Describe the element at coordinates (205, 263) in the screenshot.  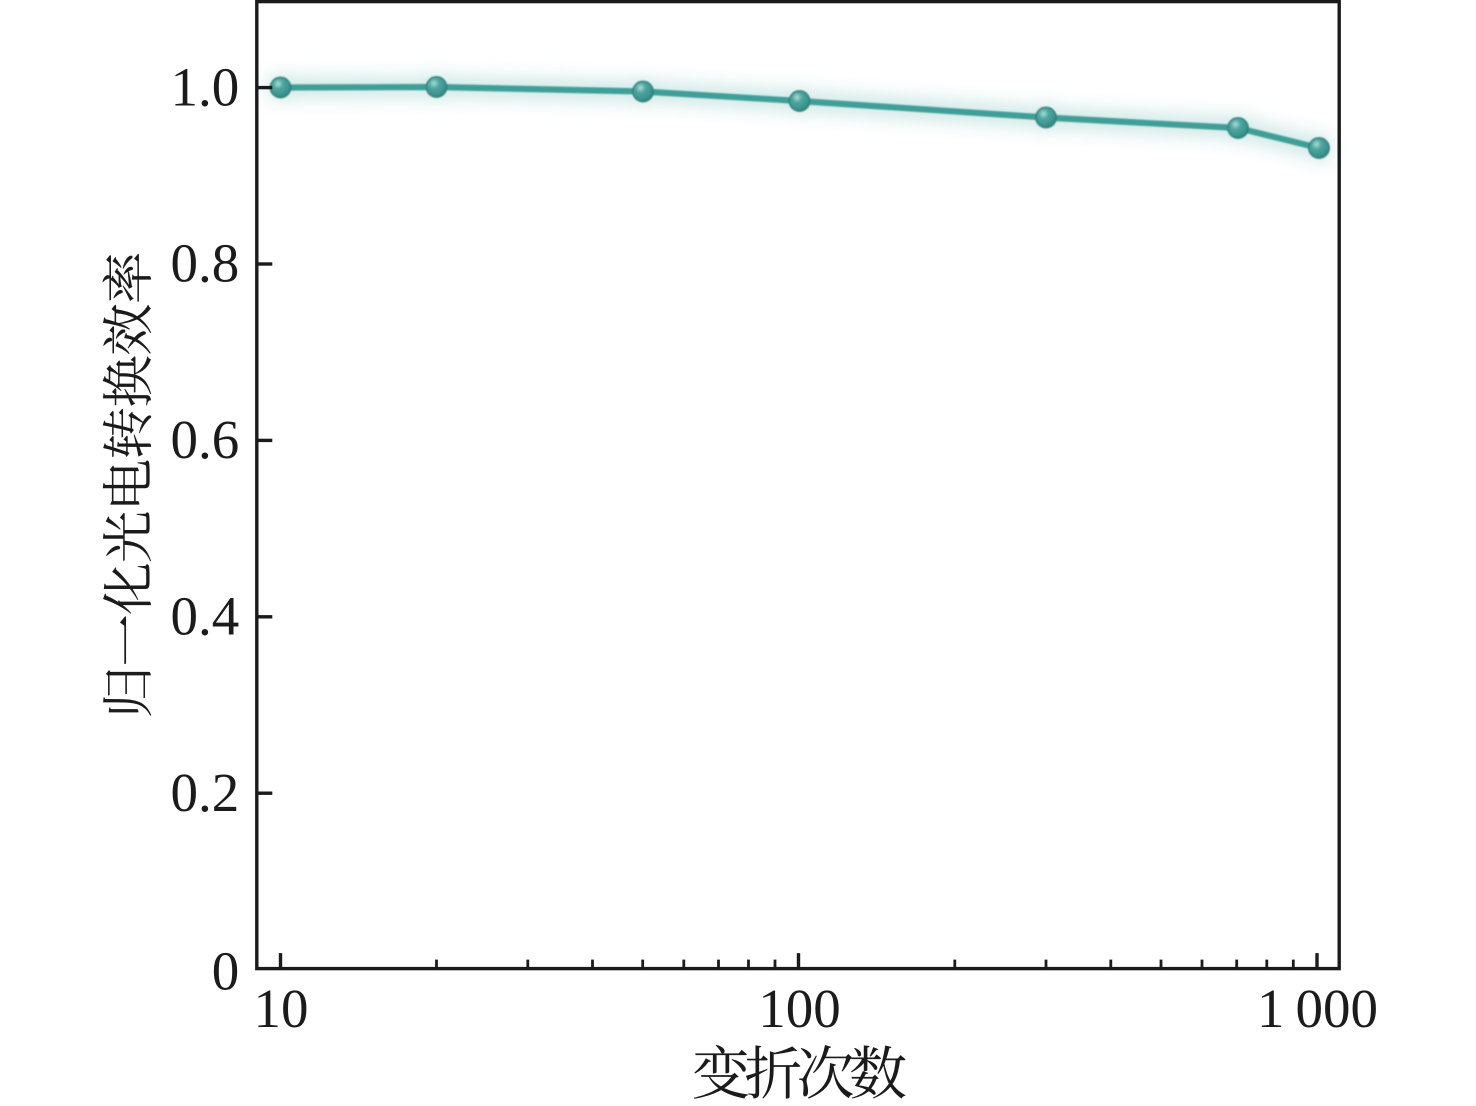
I see `svg-text: 0.8` at that location.